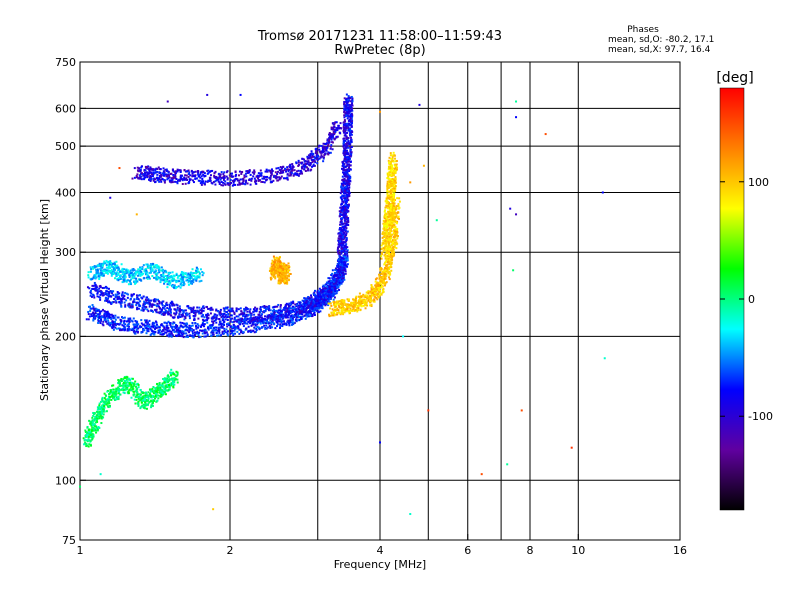 Image resolution: width=800 pixels, height=600 pixels. What do you see at coordinates (379, 50) in the screenshot?
I see `chart-subtitle: RwPretec (8p)` at bounding box center [379, 50].